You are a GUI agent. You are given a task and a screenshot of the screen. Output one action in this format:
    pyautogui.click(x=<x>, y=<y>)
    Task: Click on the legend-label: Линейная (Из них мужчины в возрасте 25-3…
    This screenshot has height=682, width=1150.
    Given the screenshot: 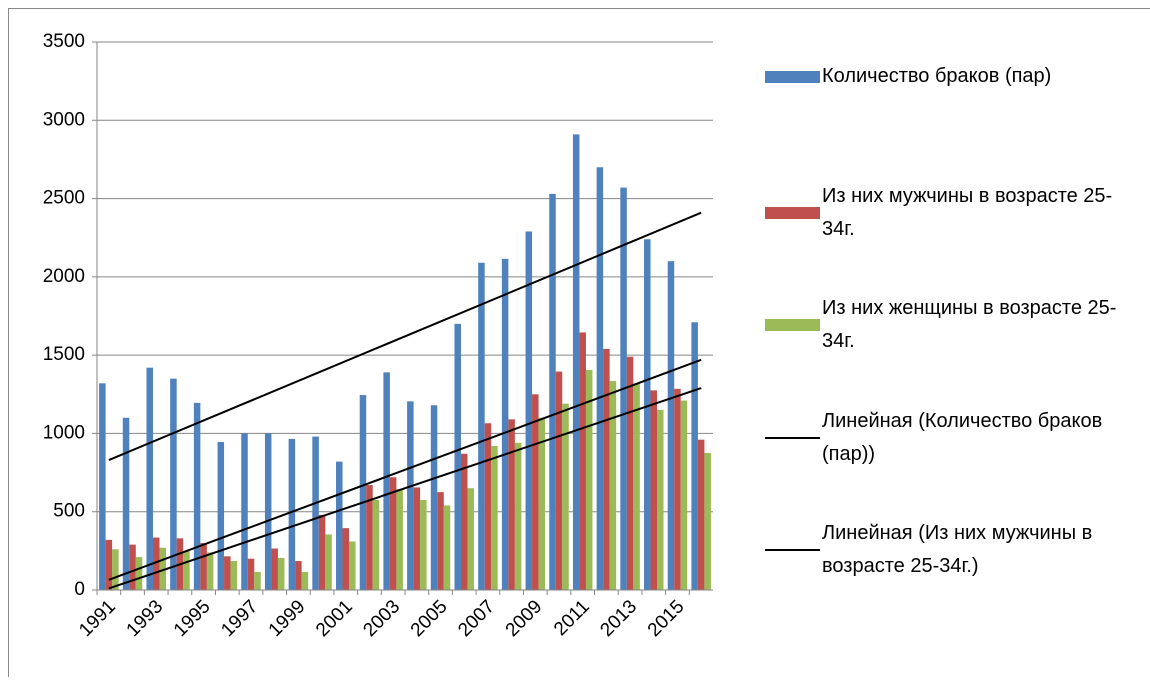 What is the action you would take?
    pyautogui.click(x=982, y=550)
    